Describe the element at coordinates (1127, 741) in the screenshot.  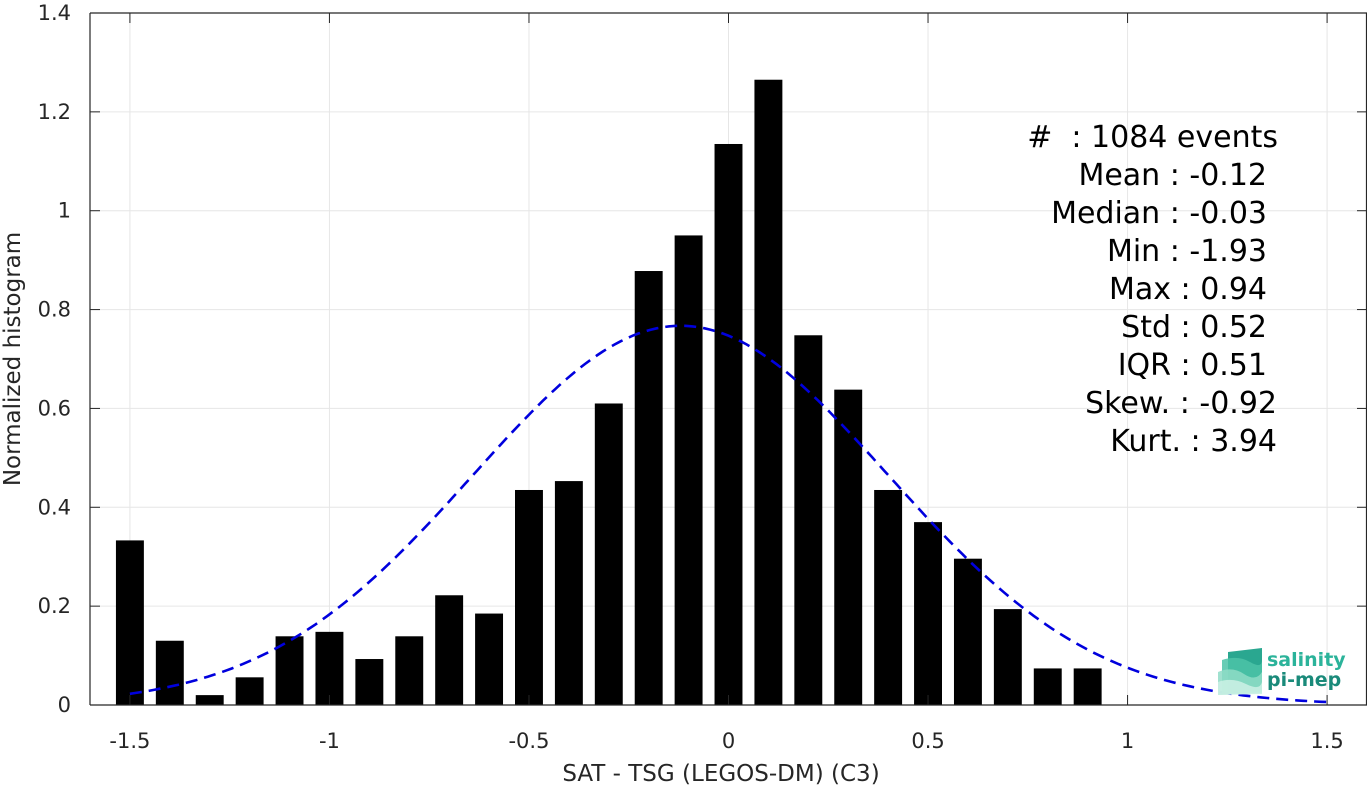
I see `x-tick-label: 1` at that location.